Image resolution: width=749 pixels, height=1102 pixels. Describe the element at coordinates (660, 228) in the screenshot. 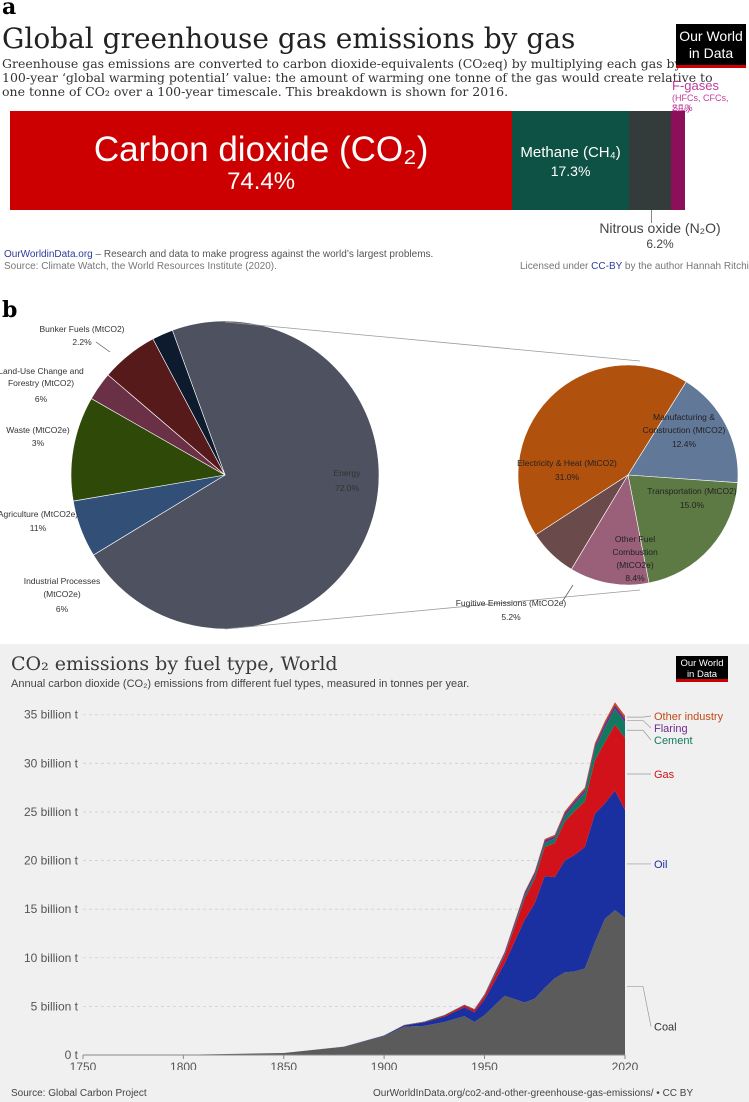

I see `n2o-label: Nitrous oxide (N₂O)` at that location.